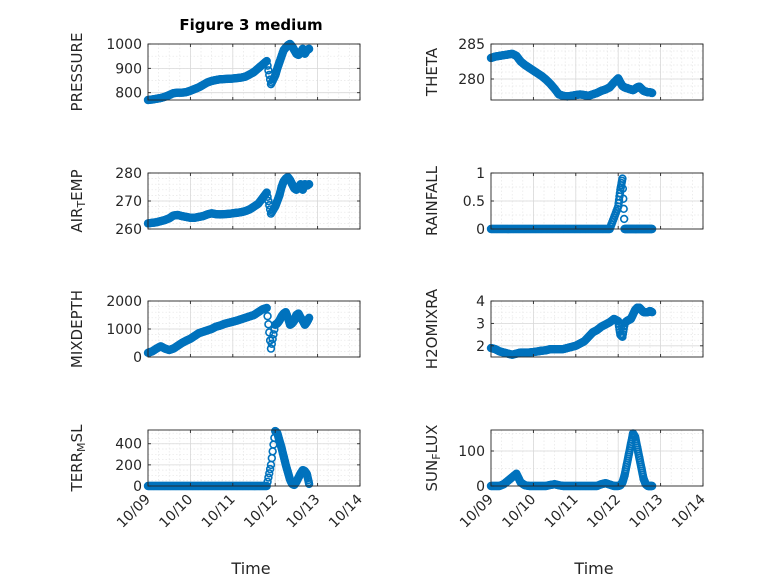  I want to click on y-tick-label: 200, so click(128, 466).